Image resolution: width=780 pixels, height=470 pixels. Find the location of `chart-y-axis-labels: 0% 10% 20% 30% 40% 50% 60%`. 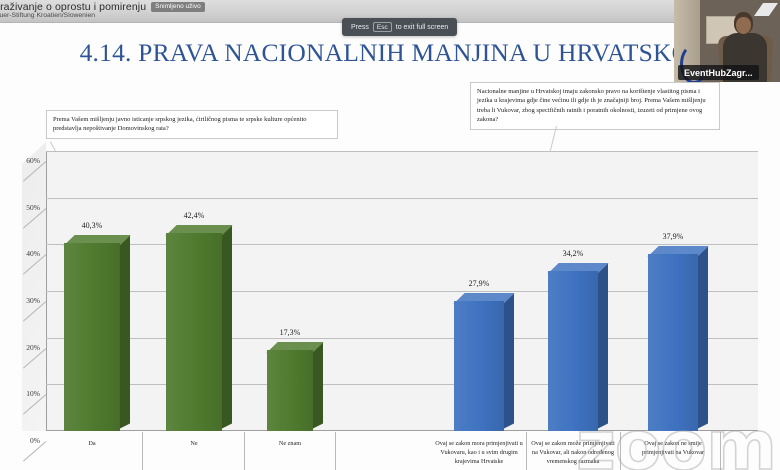

chart-y-axis-labels: 0% 10% 20% 30% 40% 50% 60% is located at coordinates (20, 293).